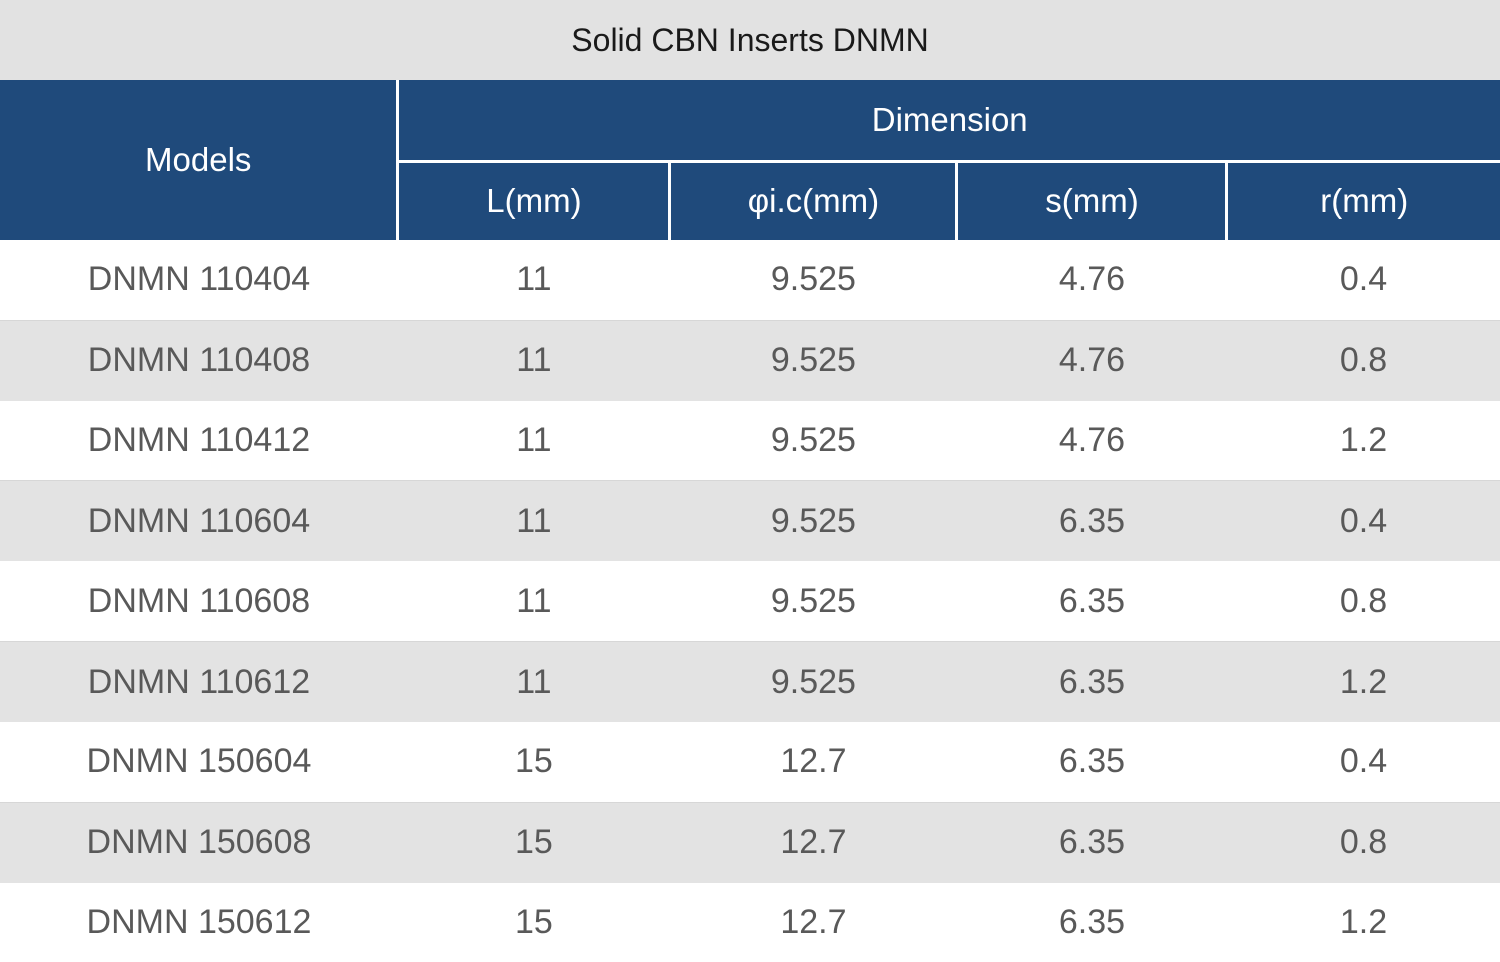 This screenshot has height=962, width=1500. I want to click on cell-model: DNMN 110412, so click(199, 440).